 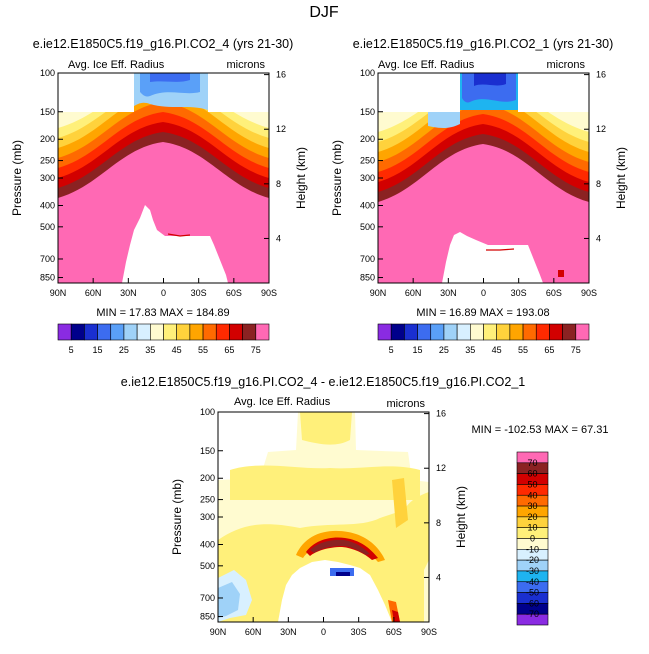 What do you see at coordinates (323, 517) in the screenshot?
I see `panel-3-field` at bounding box center [323, 517].